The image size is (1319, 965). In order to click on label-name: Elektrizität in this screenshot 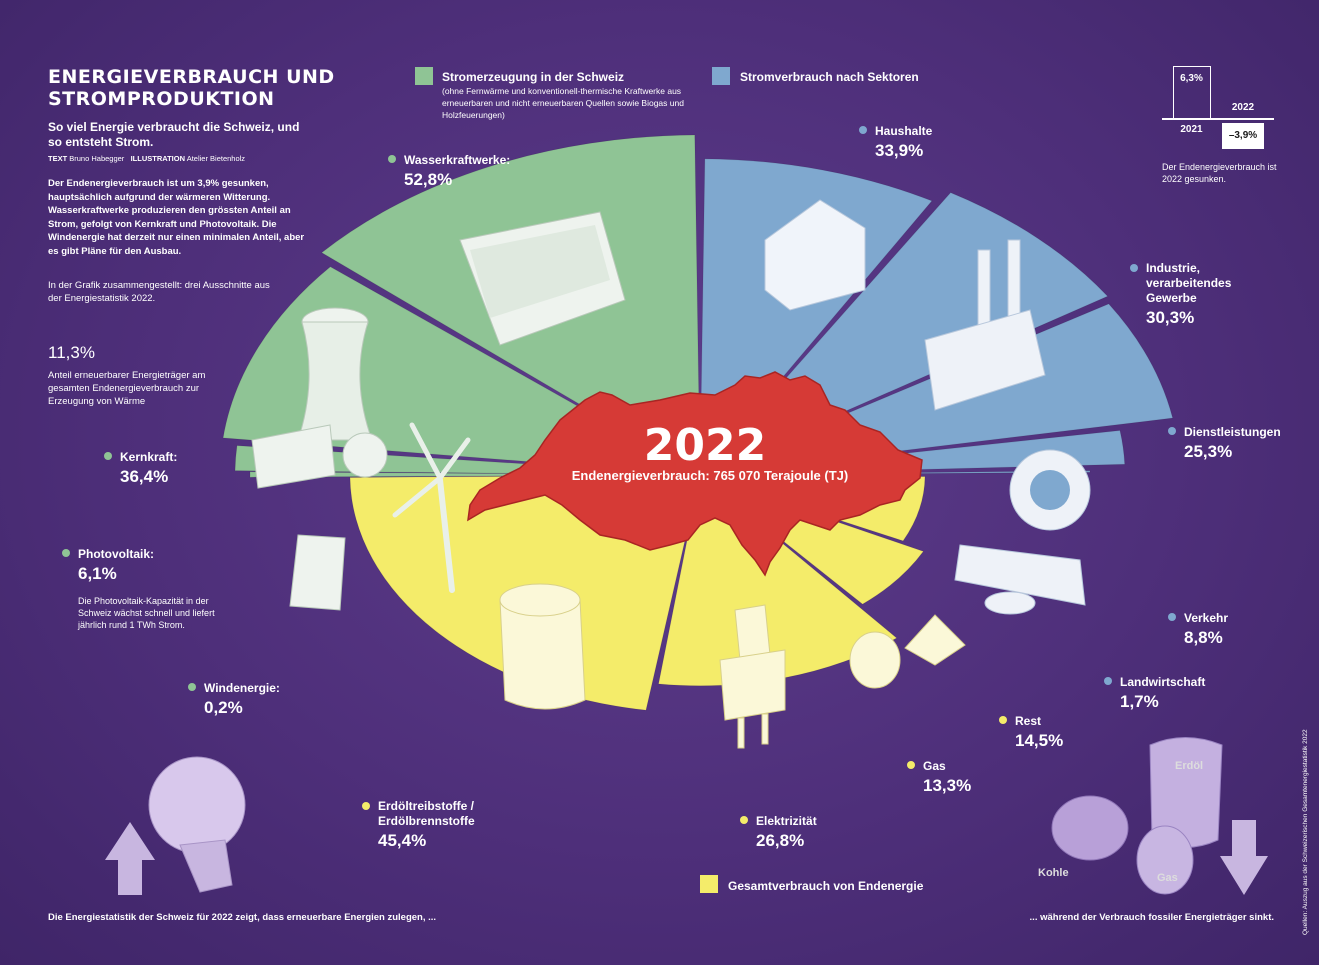, I will do `click(786, 821)`.